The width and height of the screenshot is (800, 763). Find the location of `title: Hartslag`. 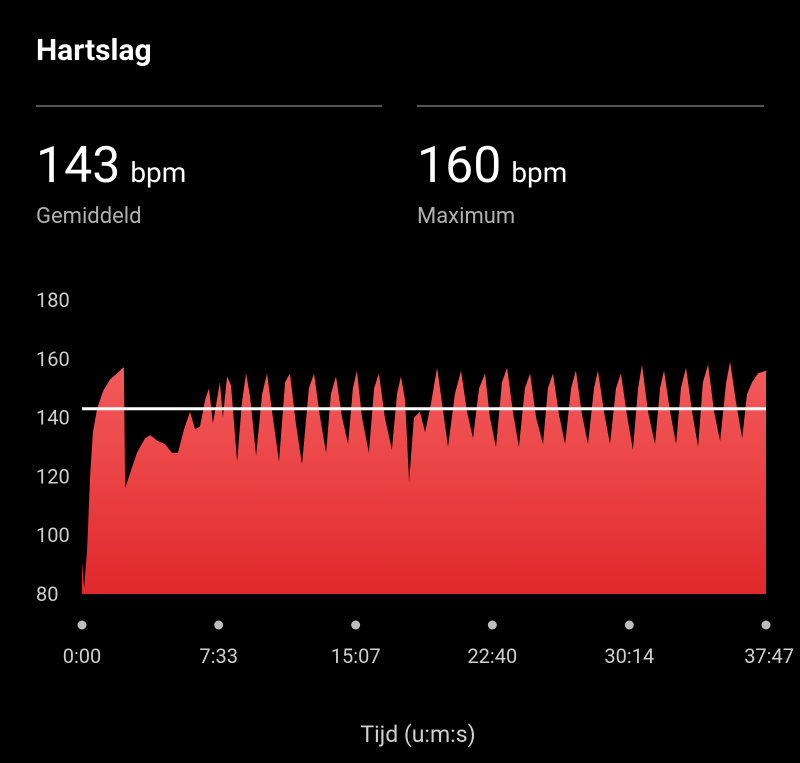

title: Hartslag is located at coordinates (94, 50).